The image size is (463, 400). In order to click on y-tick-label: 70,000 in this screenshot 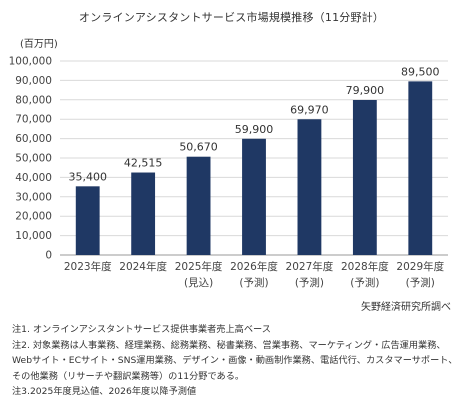, I will do `click(33, 120)`.